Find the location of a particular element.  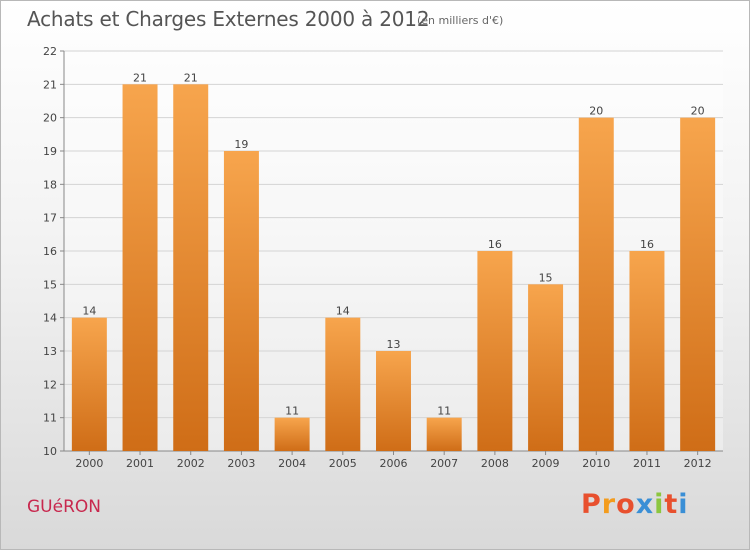

y-tick-label: 13 is located at coordinates (50, 351).